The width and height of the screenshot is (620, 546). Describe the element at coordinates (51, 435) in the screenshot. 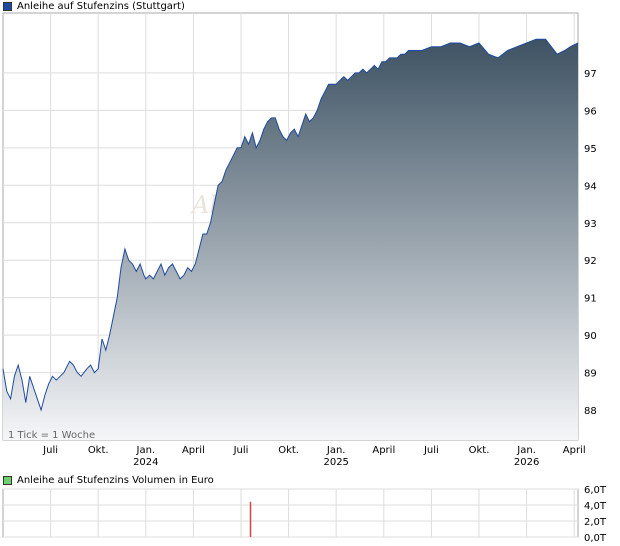

I see `tick-annotation: 1 Tick = 1 Woche` at that location.